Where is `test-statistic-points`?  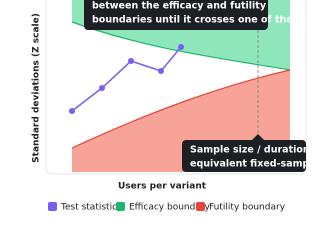 test-statistic-points is located at coordinates (126, 79).